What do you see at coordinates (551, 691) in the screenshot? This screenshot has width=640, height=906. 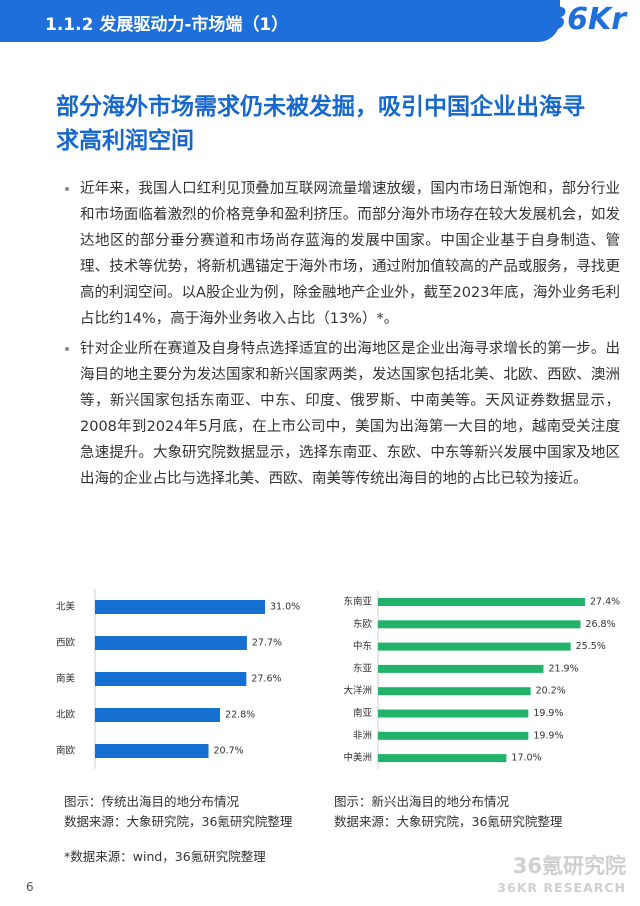 I see `value-label: 20.2%` at bounding box center [551, 691].